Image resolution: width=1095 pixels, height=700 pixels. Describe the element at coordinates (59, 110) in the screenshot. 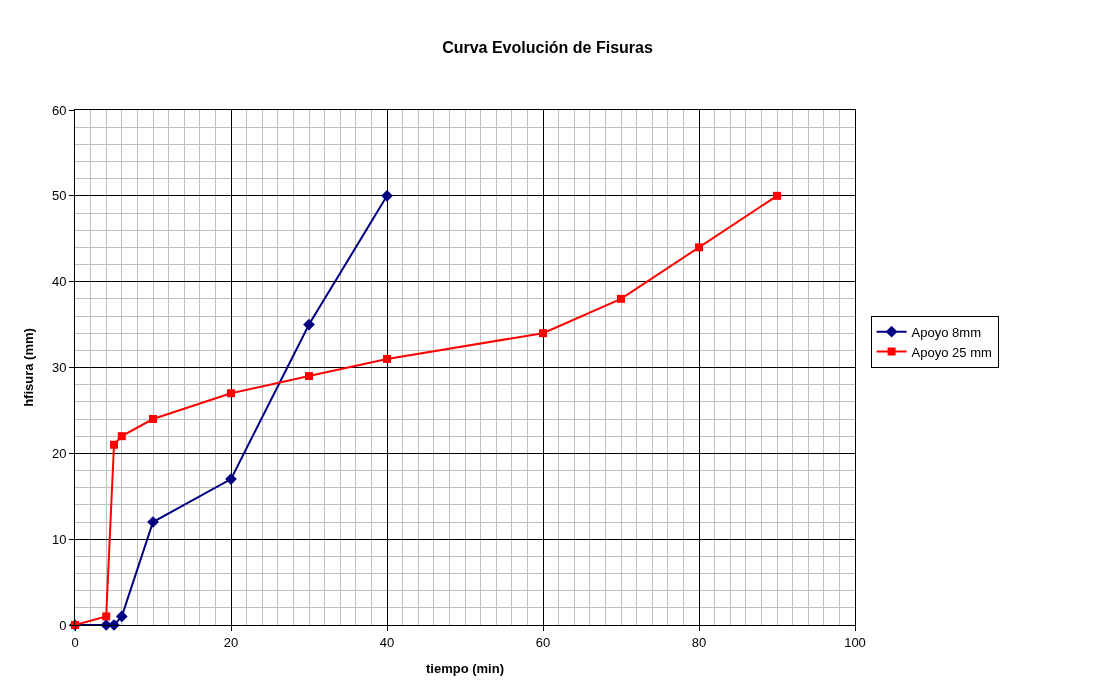

I see `y-tick-label: 60` at that location.